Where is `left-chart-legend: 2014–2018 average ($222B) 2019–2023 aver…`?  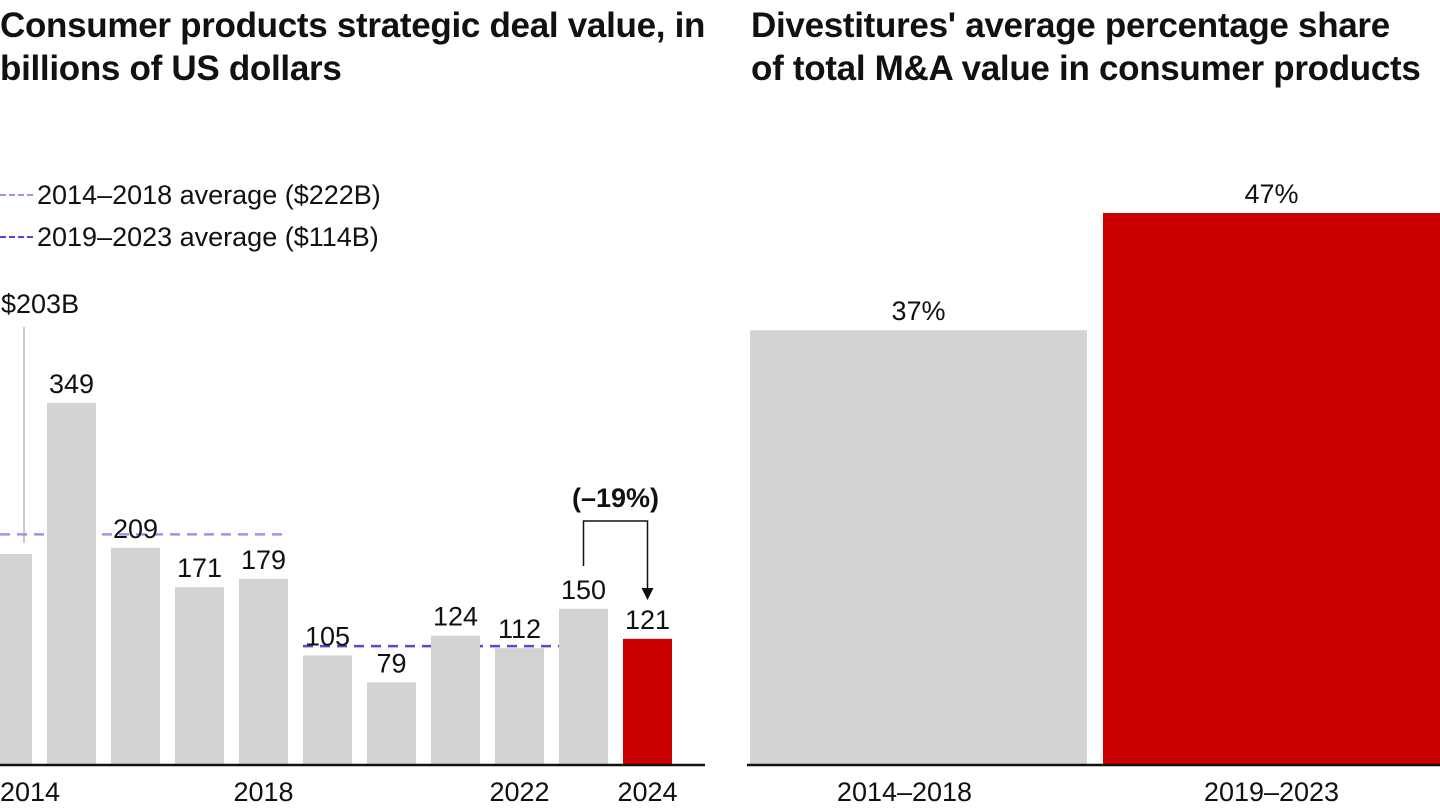 left-chart-legend: 2014–2018 average ($222B) 2019–2023 aver… is located at coordinates (190, 216).